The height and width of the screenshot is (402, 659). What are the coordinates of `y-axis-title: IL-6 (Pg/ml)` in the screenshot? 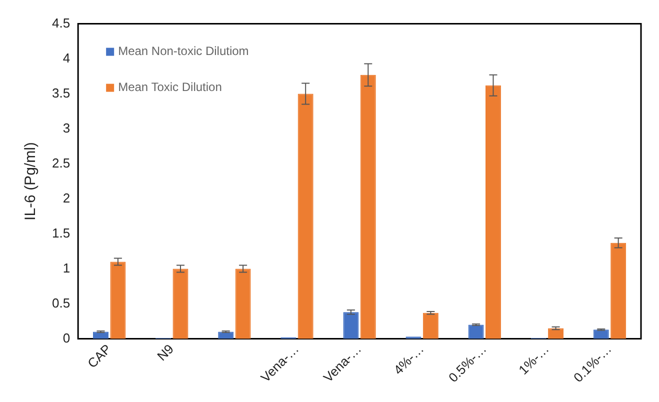 It's located at (31, 181).